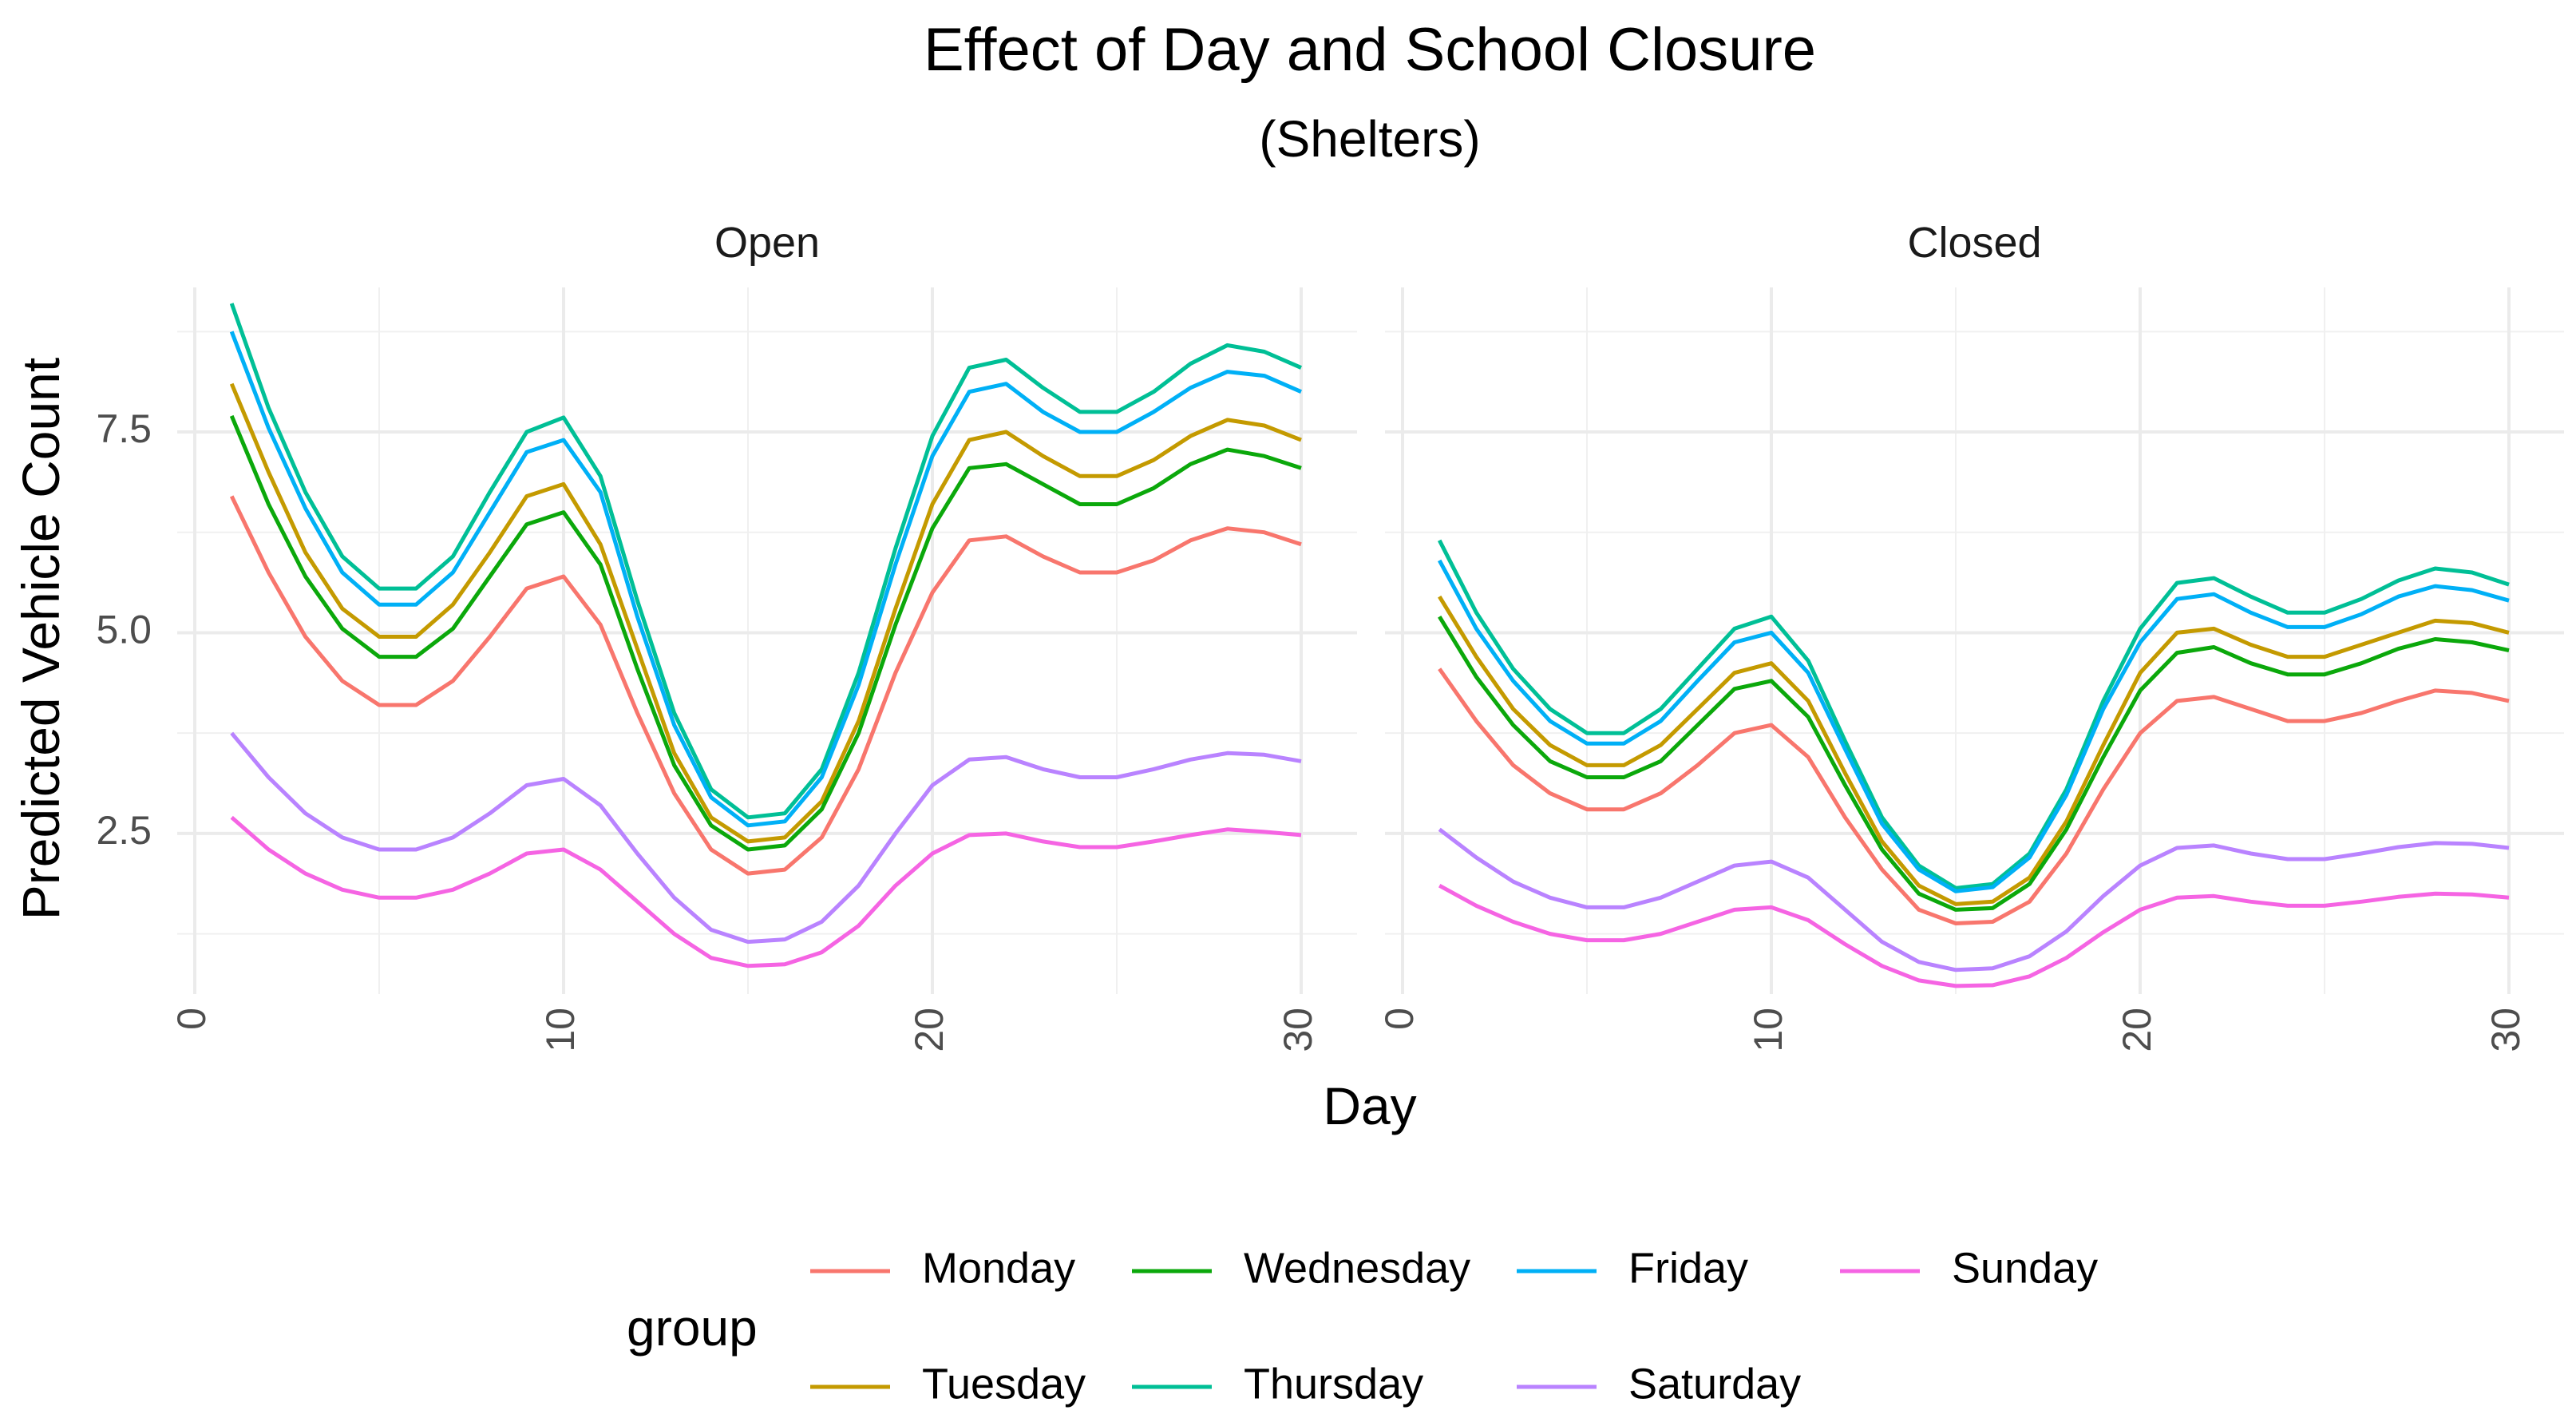 This screenshot has height=1422, width=2576. I want to click on legend-item-saturday: Saturday, so click(1659, 1384).